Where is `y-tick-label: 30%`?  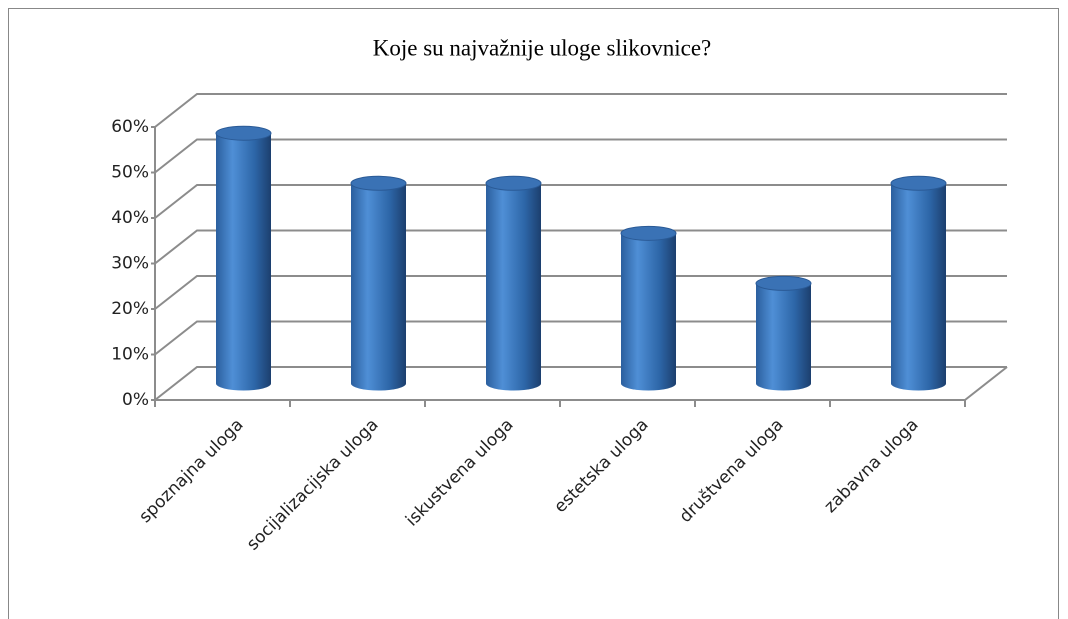
y-tick-label: 30% is located at coordinates (130, 264).